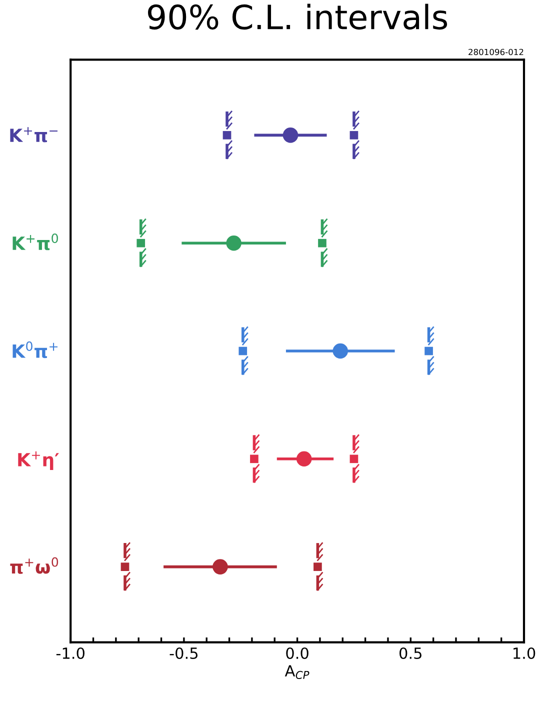 This screenshot has height=702, width=543. I want to click on x-tick-label: 0.0, so click(297, 653).